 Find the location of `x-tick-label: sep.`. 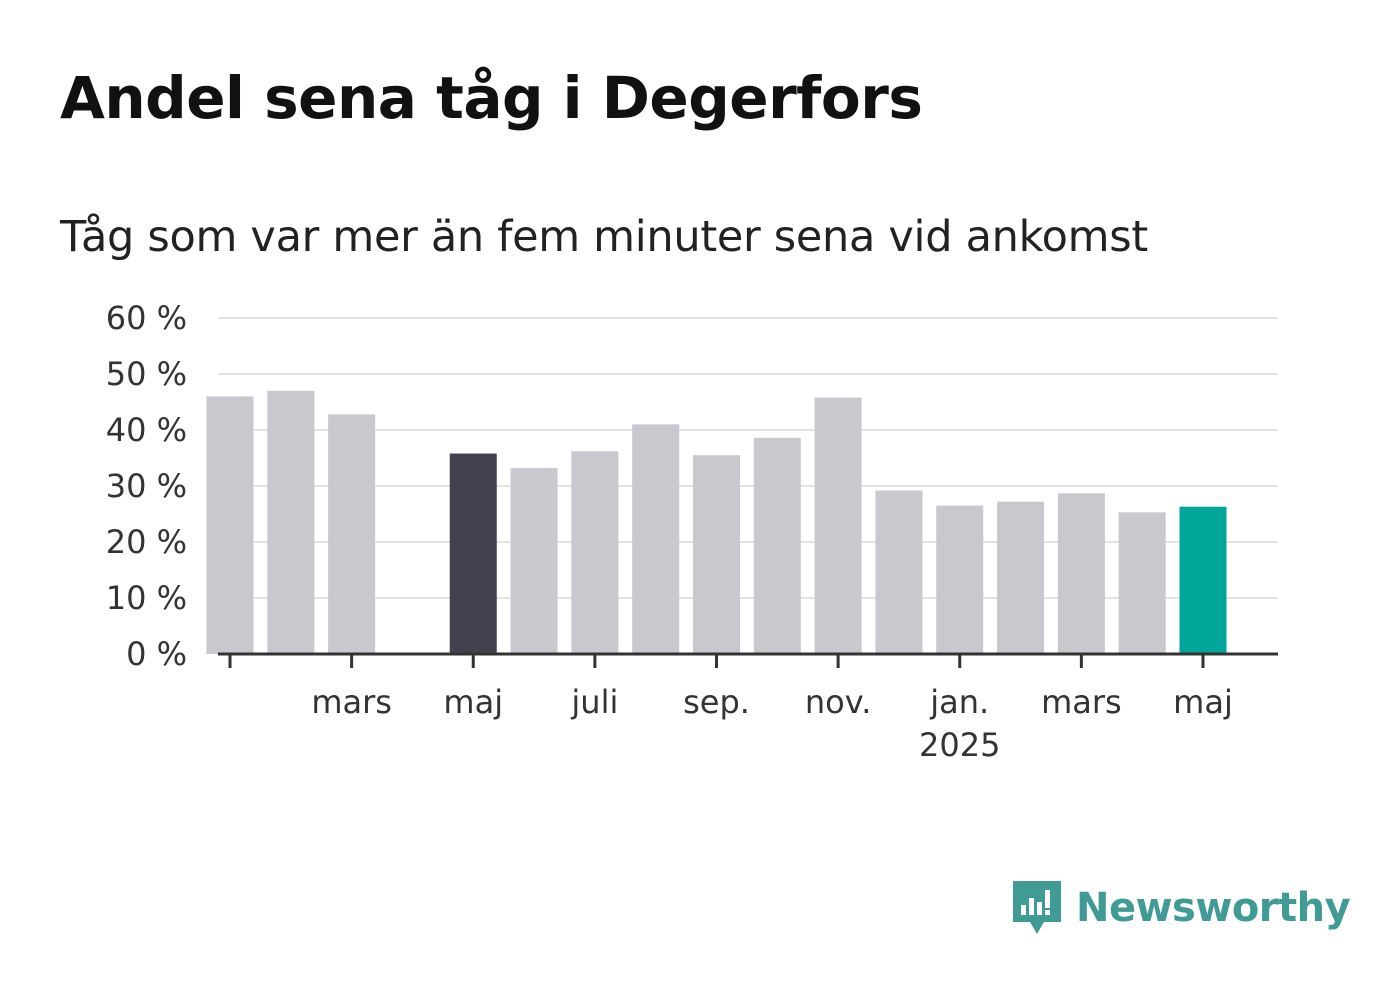

x-tick-label: sep. is located at coordinates (716, 702).